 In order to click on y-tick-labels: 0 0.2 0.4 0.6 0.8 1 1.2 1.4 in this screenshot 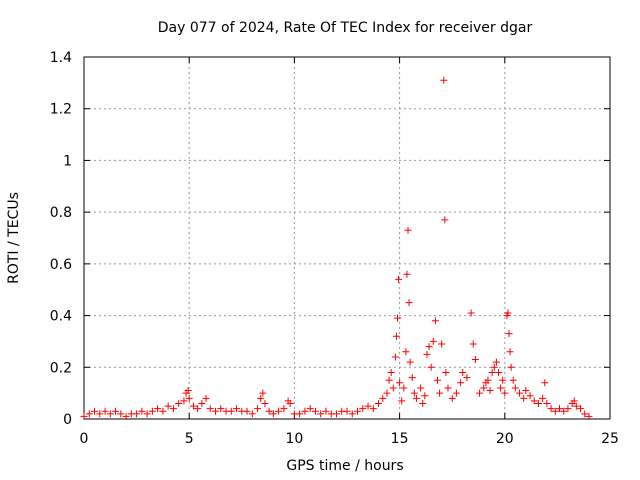, I will do `click(61, 239)`.